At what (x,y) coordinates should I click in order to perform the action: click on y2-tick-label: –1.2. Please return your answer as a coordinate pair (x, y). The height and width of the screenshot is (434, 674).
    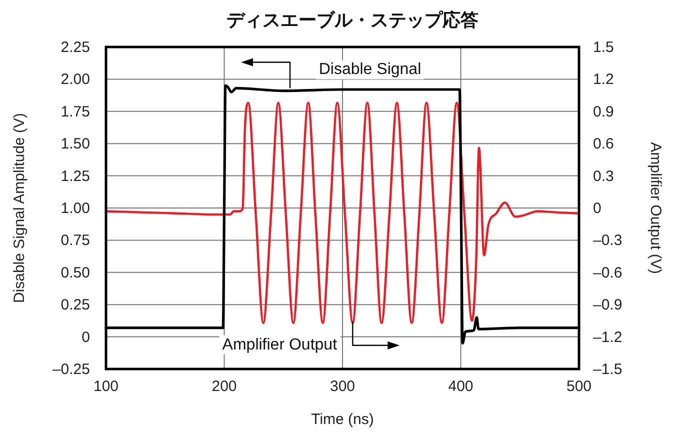
    Looking at the image, I should click on (607, 337).